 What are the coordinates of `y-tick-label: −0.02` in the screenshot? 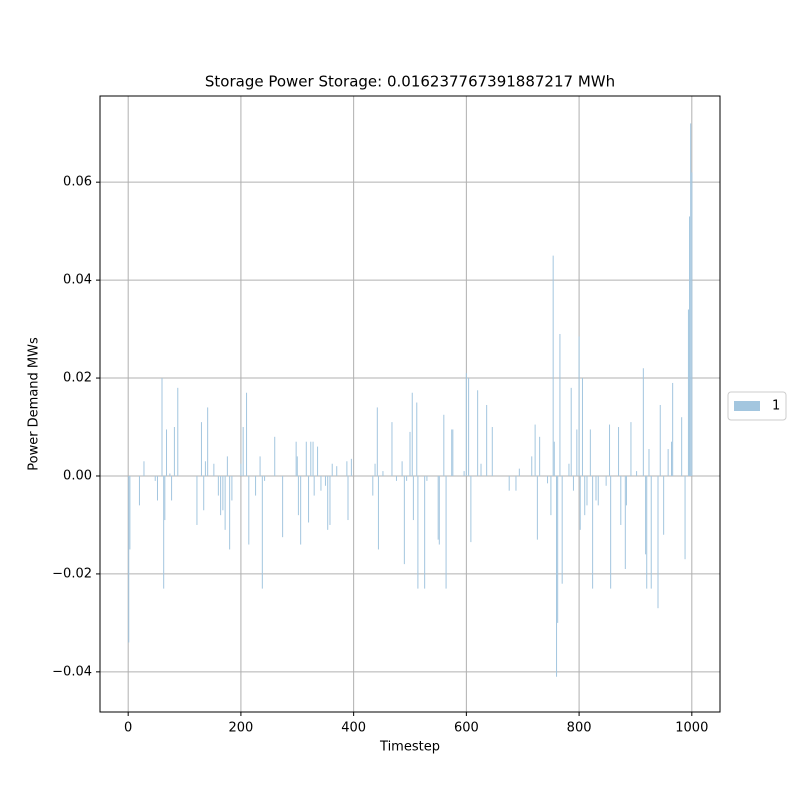 It's located at (72, 573).